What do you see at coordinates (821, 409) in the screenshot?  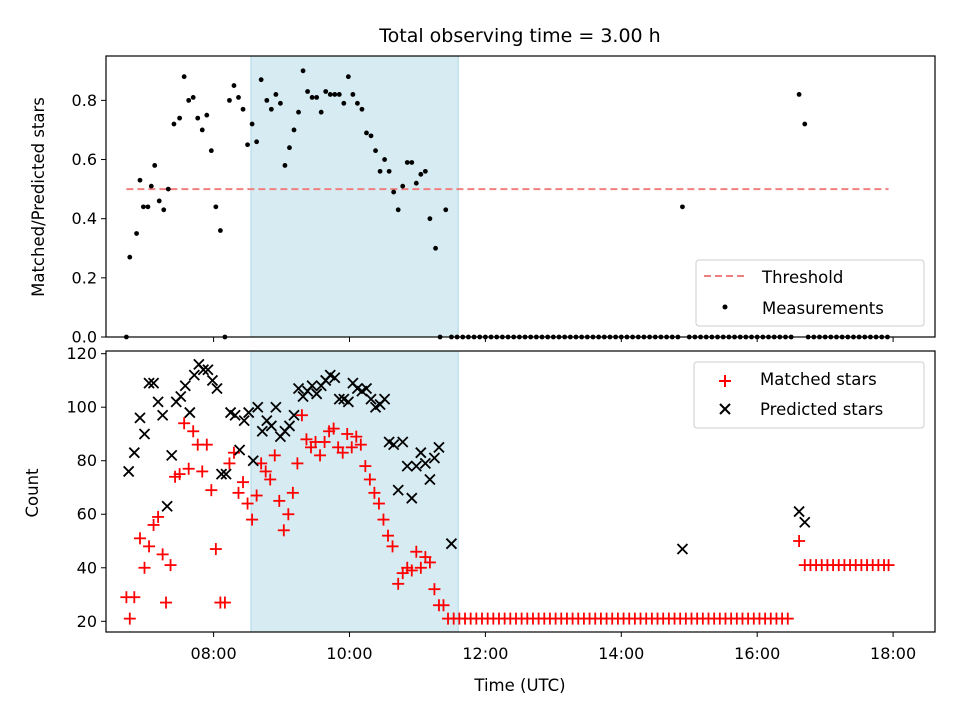 I see `legend-predicted-label: Predicted stars` at bounding box center [821, 409].